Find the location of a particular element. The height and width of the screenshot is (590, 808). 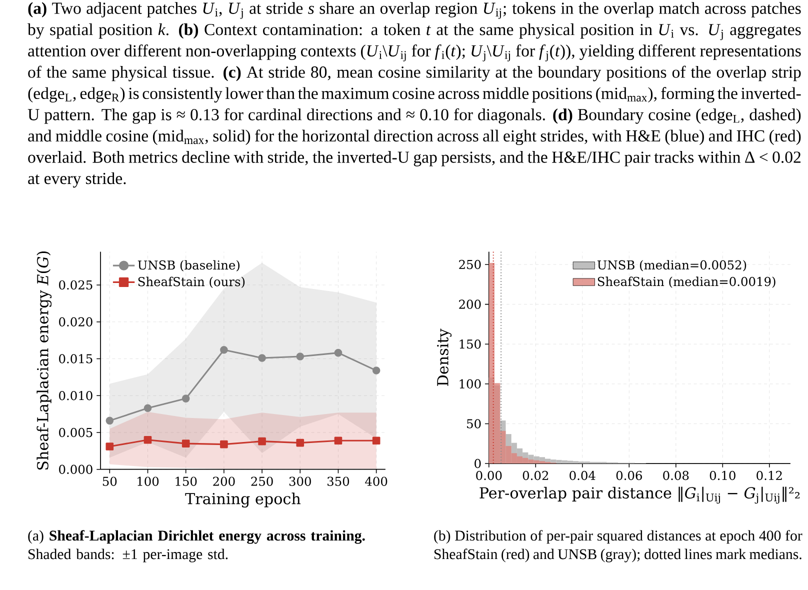

legend-label: SheafStain (ours) is located at coordinates (191, 282).